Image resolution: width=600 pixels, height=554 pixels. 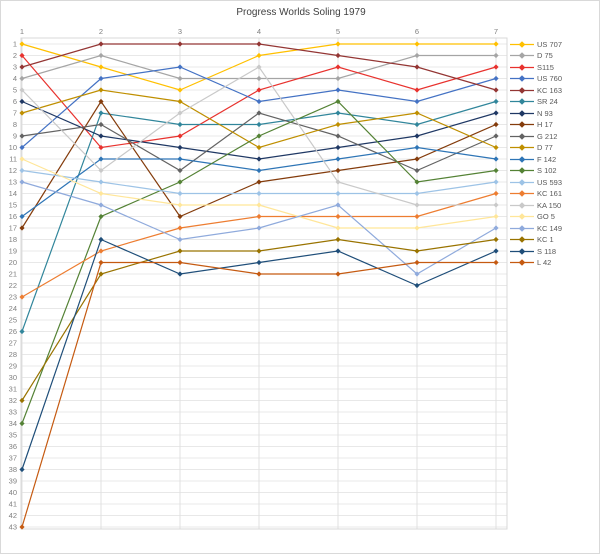 I want to click on legend-label: H 17, so click(x=545, y=124).